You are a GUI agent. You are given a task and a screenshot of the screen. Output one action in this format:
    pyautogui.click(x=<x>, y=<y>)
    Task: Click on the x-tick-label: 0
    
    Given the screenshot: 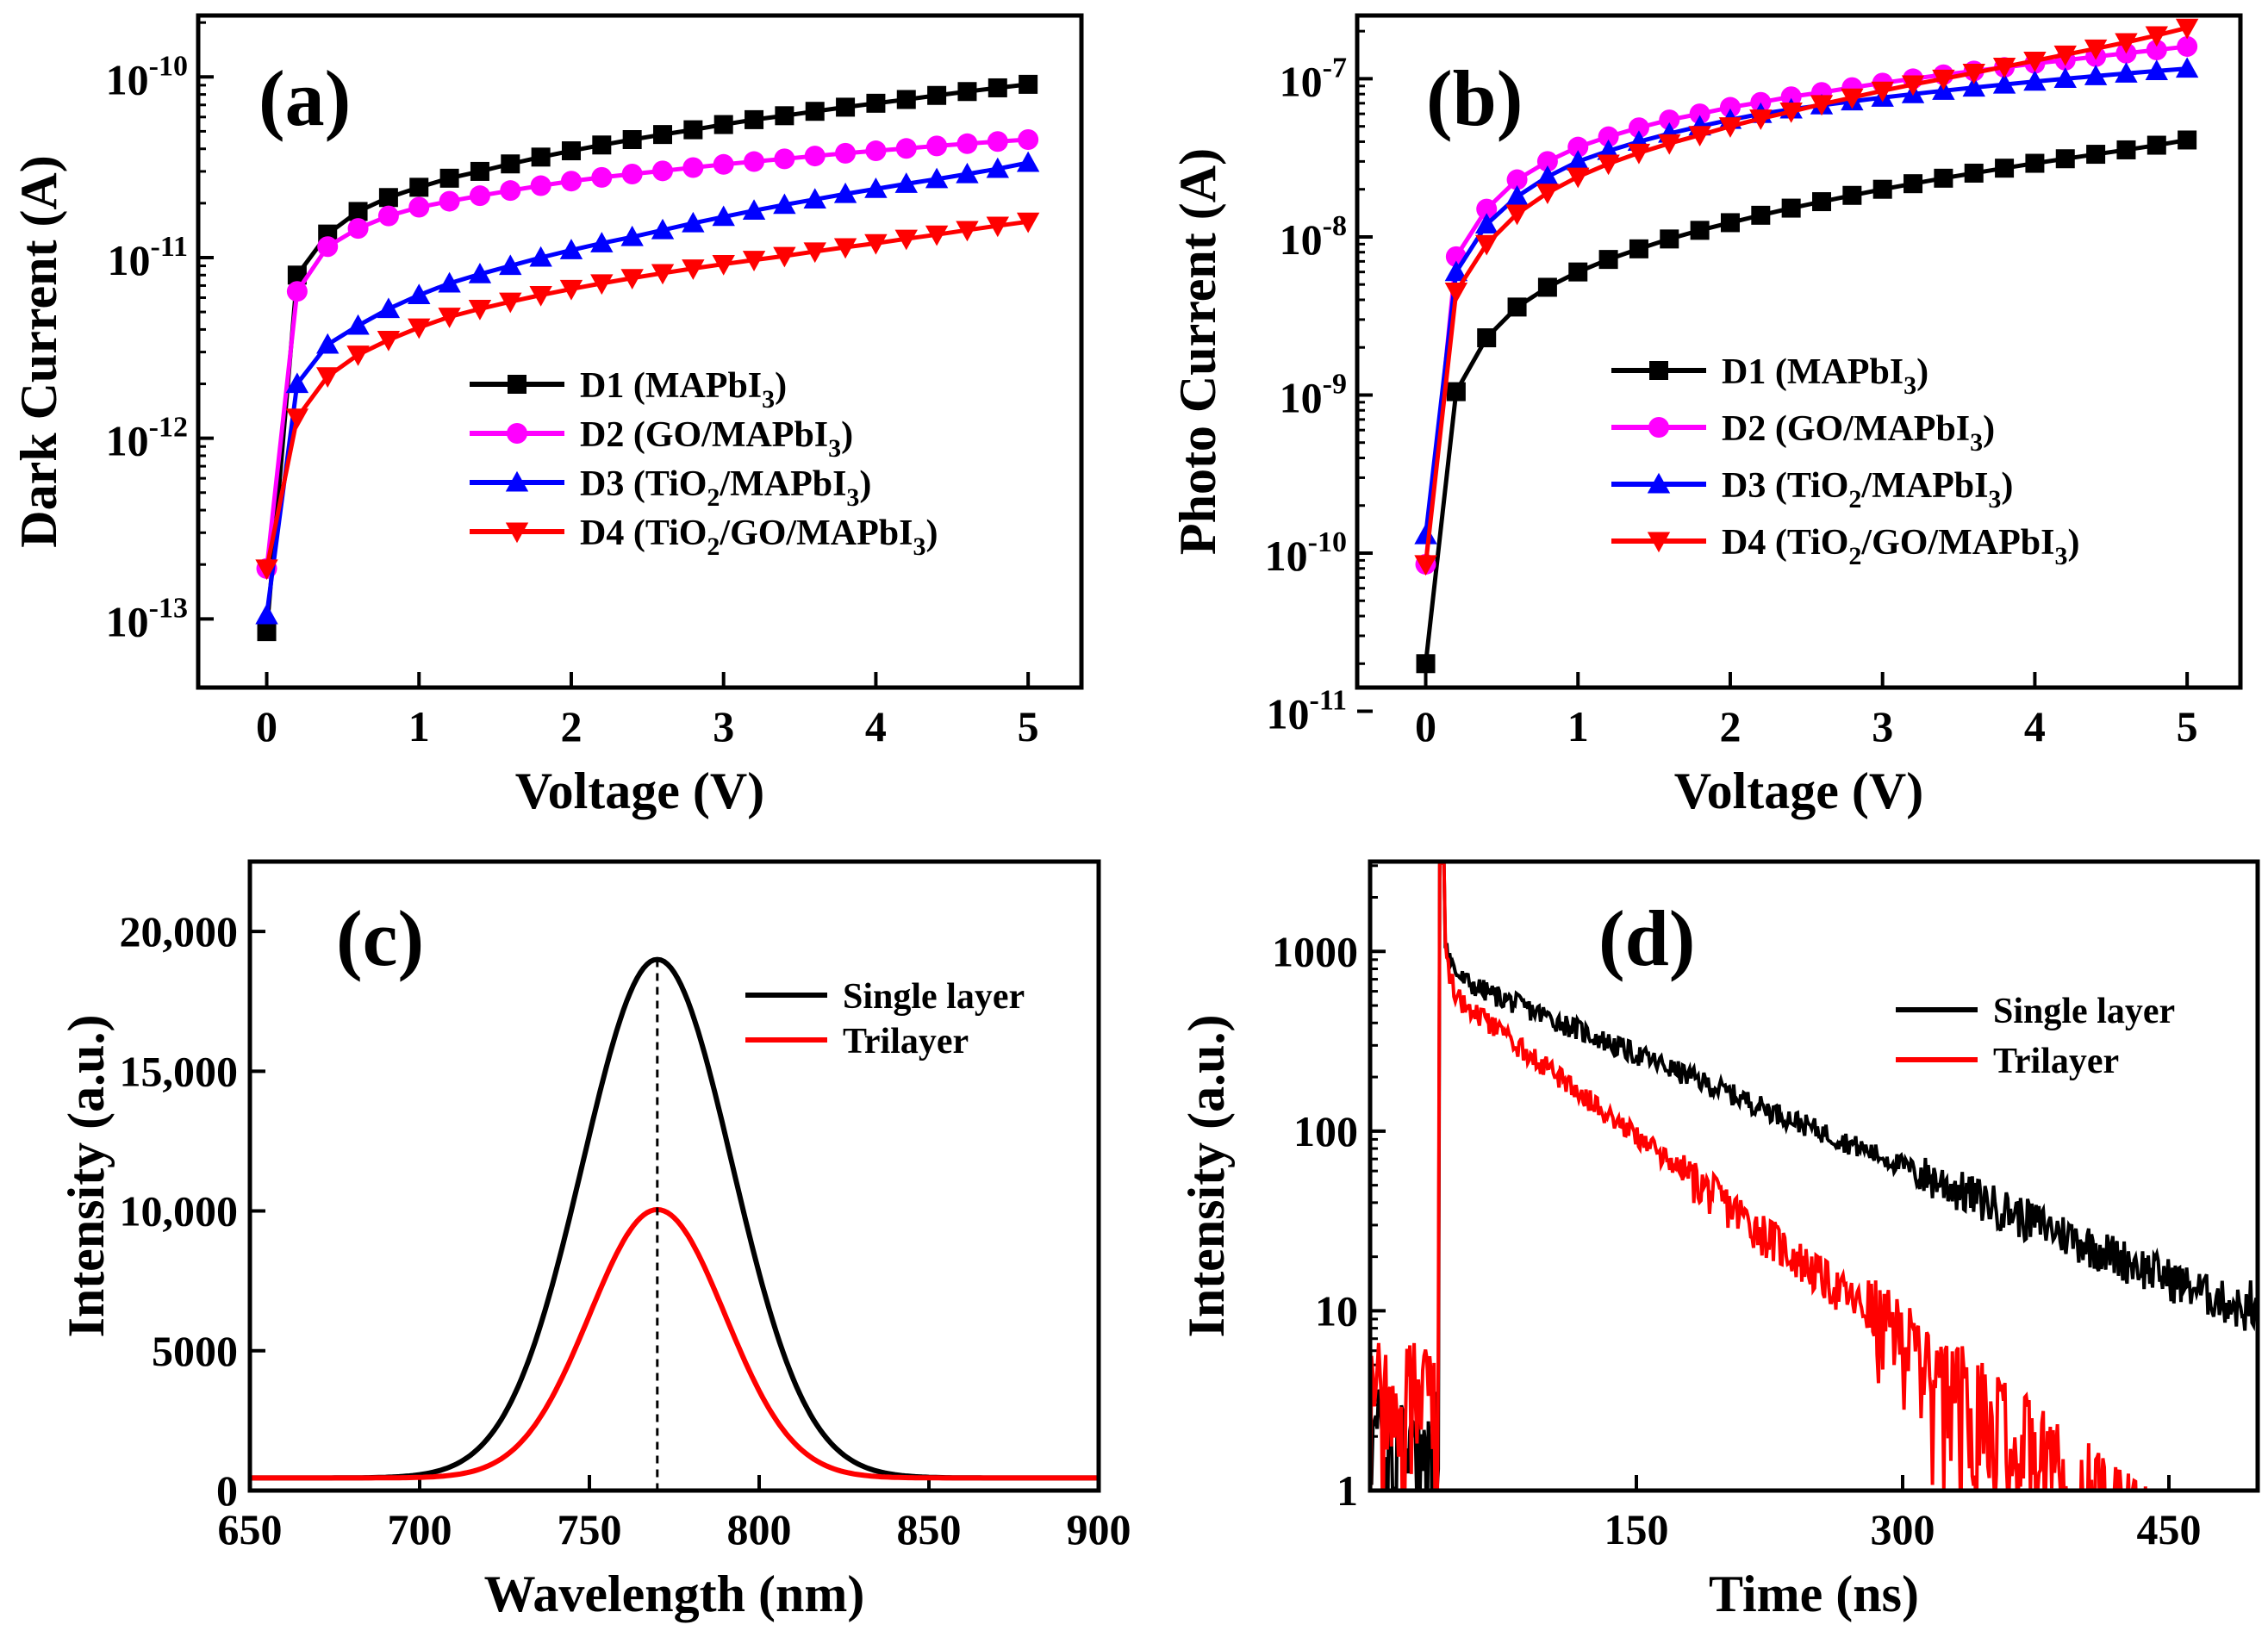 What is the action you would take?
    pyautogui.click(x=1425, y=726)
    